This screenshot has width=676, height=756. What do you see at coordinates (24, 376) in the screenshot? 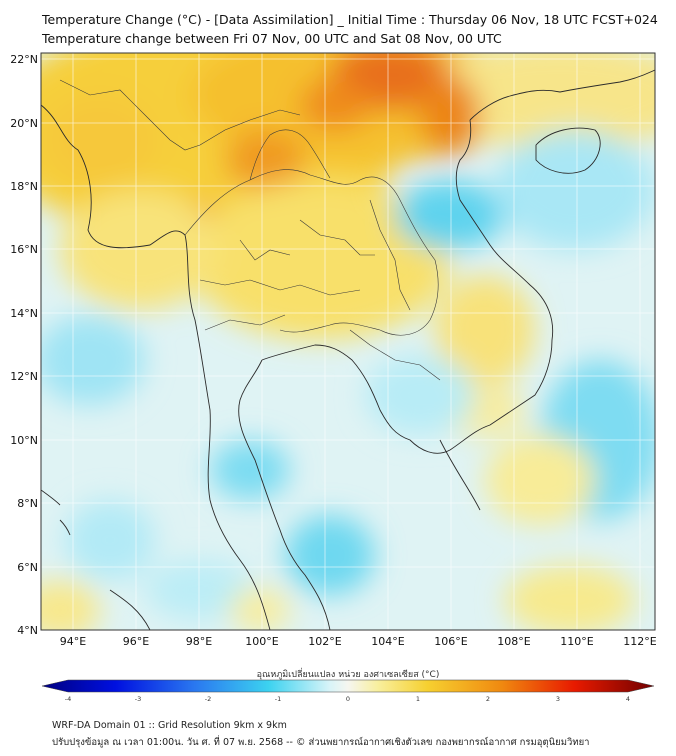
I see `lat-label: 12°N` at bounding box center [24, 376].